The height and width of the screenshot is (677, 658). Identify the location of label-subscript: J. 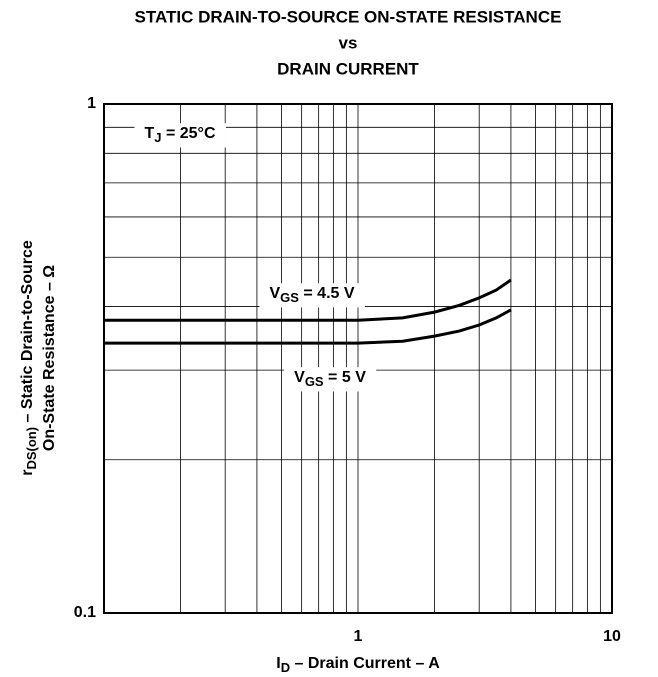
(157, 137).